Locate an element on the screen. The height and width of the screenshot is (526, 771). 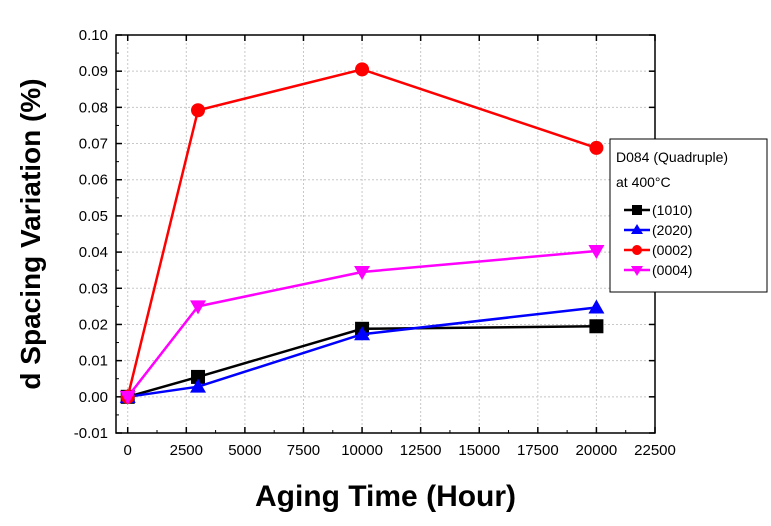
legend-entry: (2020) is located at coordinates (658, 230).